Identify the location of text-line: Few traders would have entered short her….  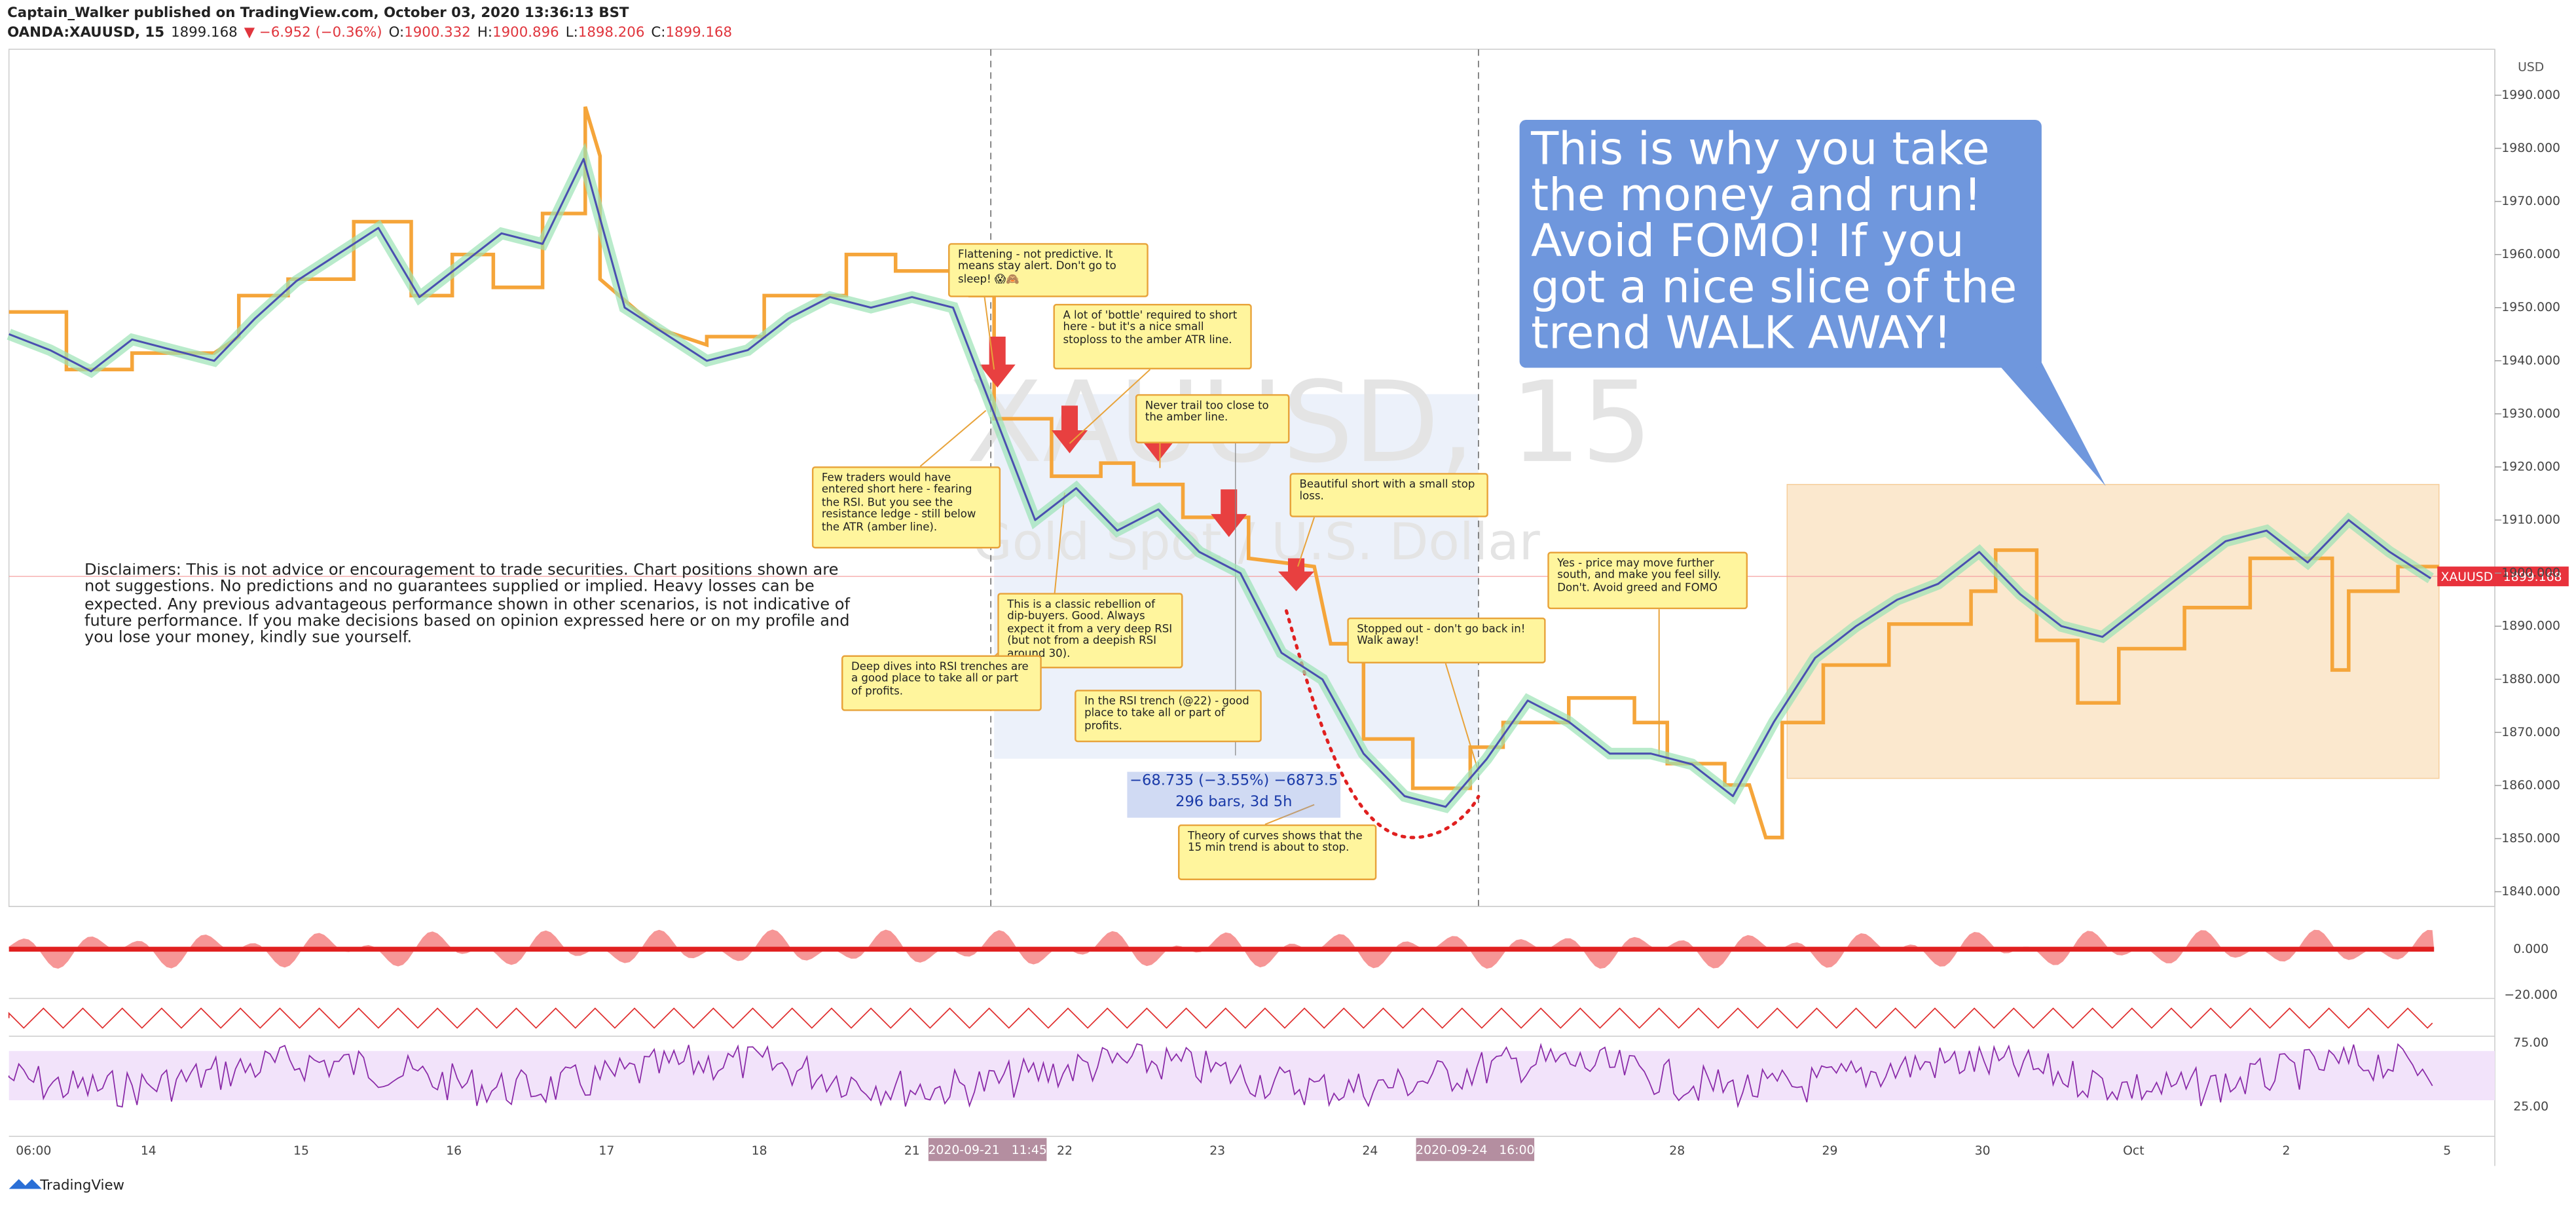
(898, 502).